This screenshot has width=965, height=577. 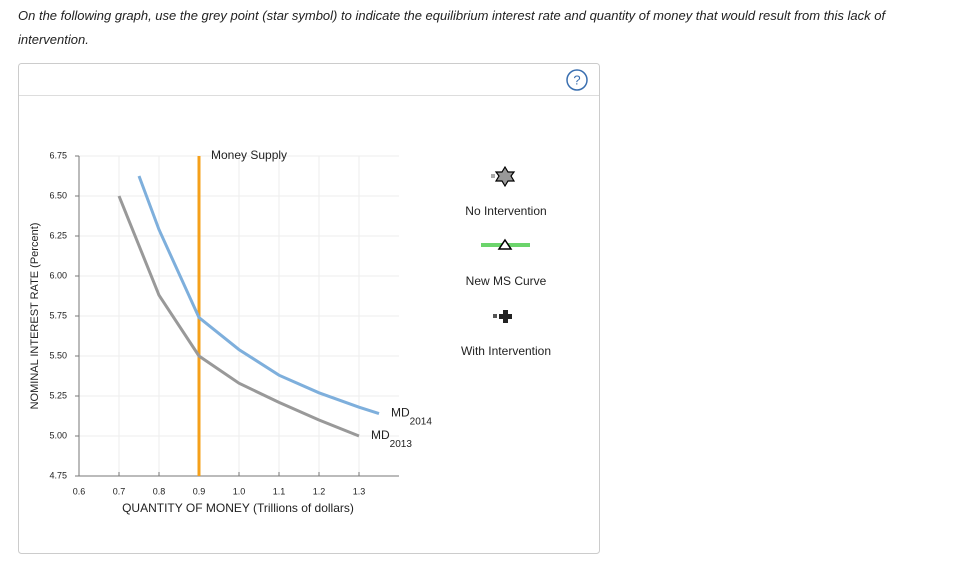 What do you see at coordinates (391, 438) in the screenshot?
I see `series-label: MD2013` at bounding box center [391, 438].